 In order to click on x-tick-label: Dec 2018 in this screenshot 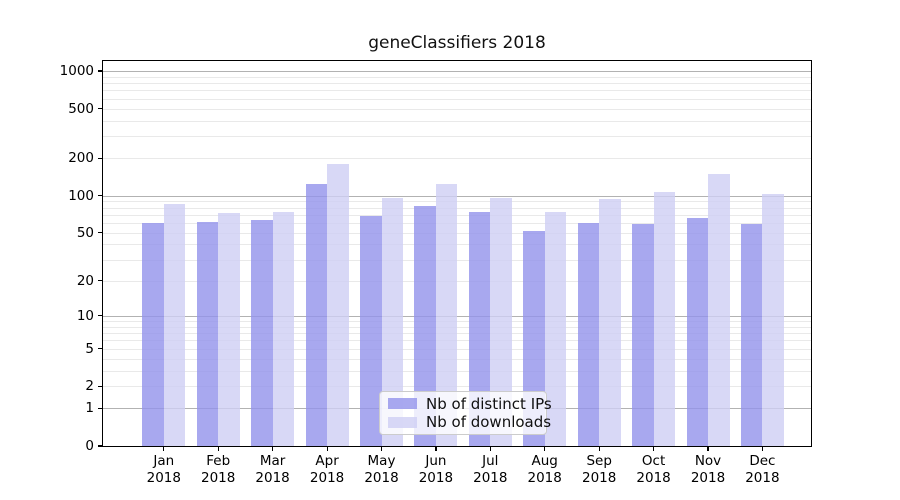, I will do `click(762, 470)`.